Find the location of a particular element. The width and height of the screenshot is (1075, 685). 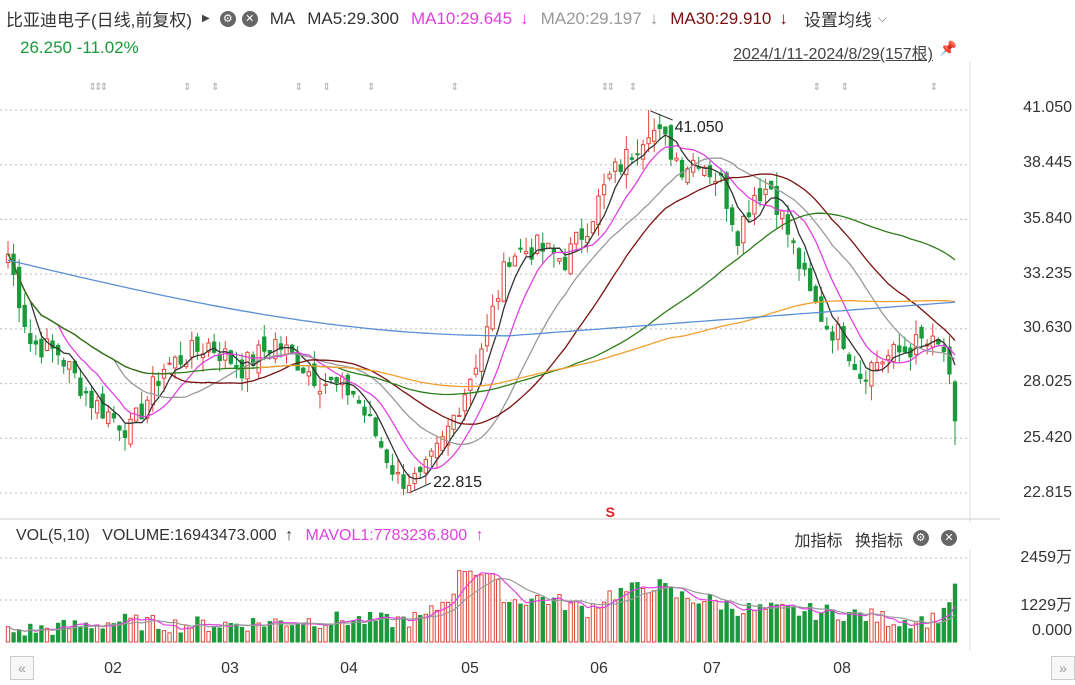

x-tick: 04 is located at coordinates (349, 668).